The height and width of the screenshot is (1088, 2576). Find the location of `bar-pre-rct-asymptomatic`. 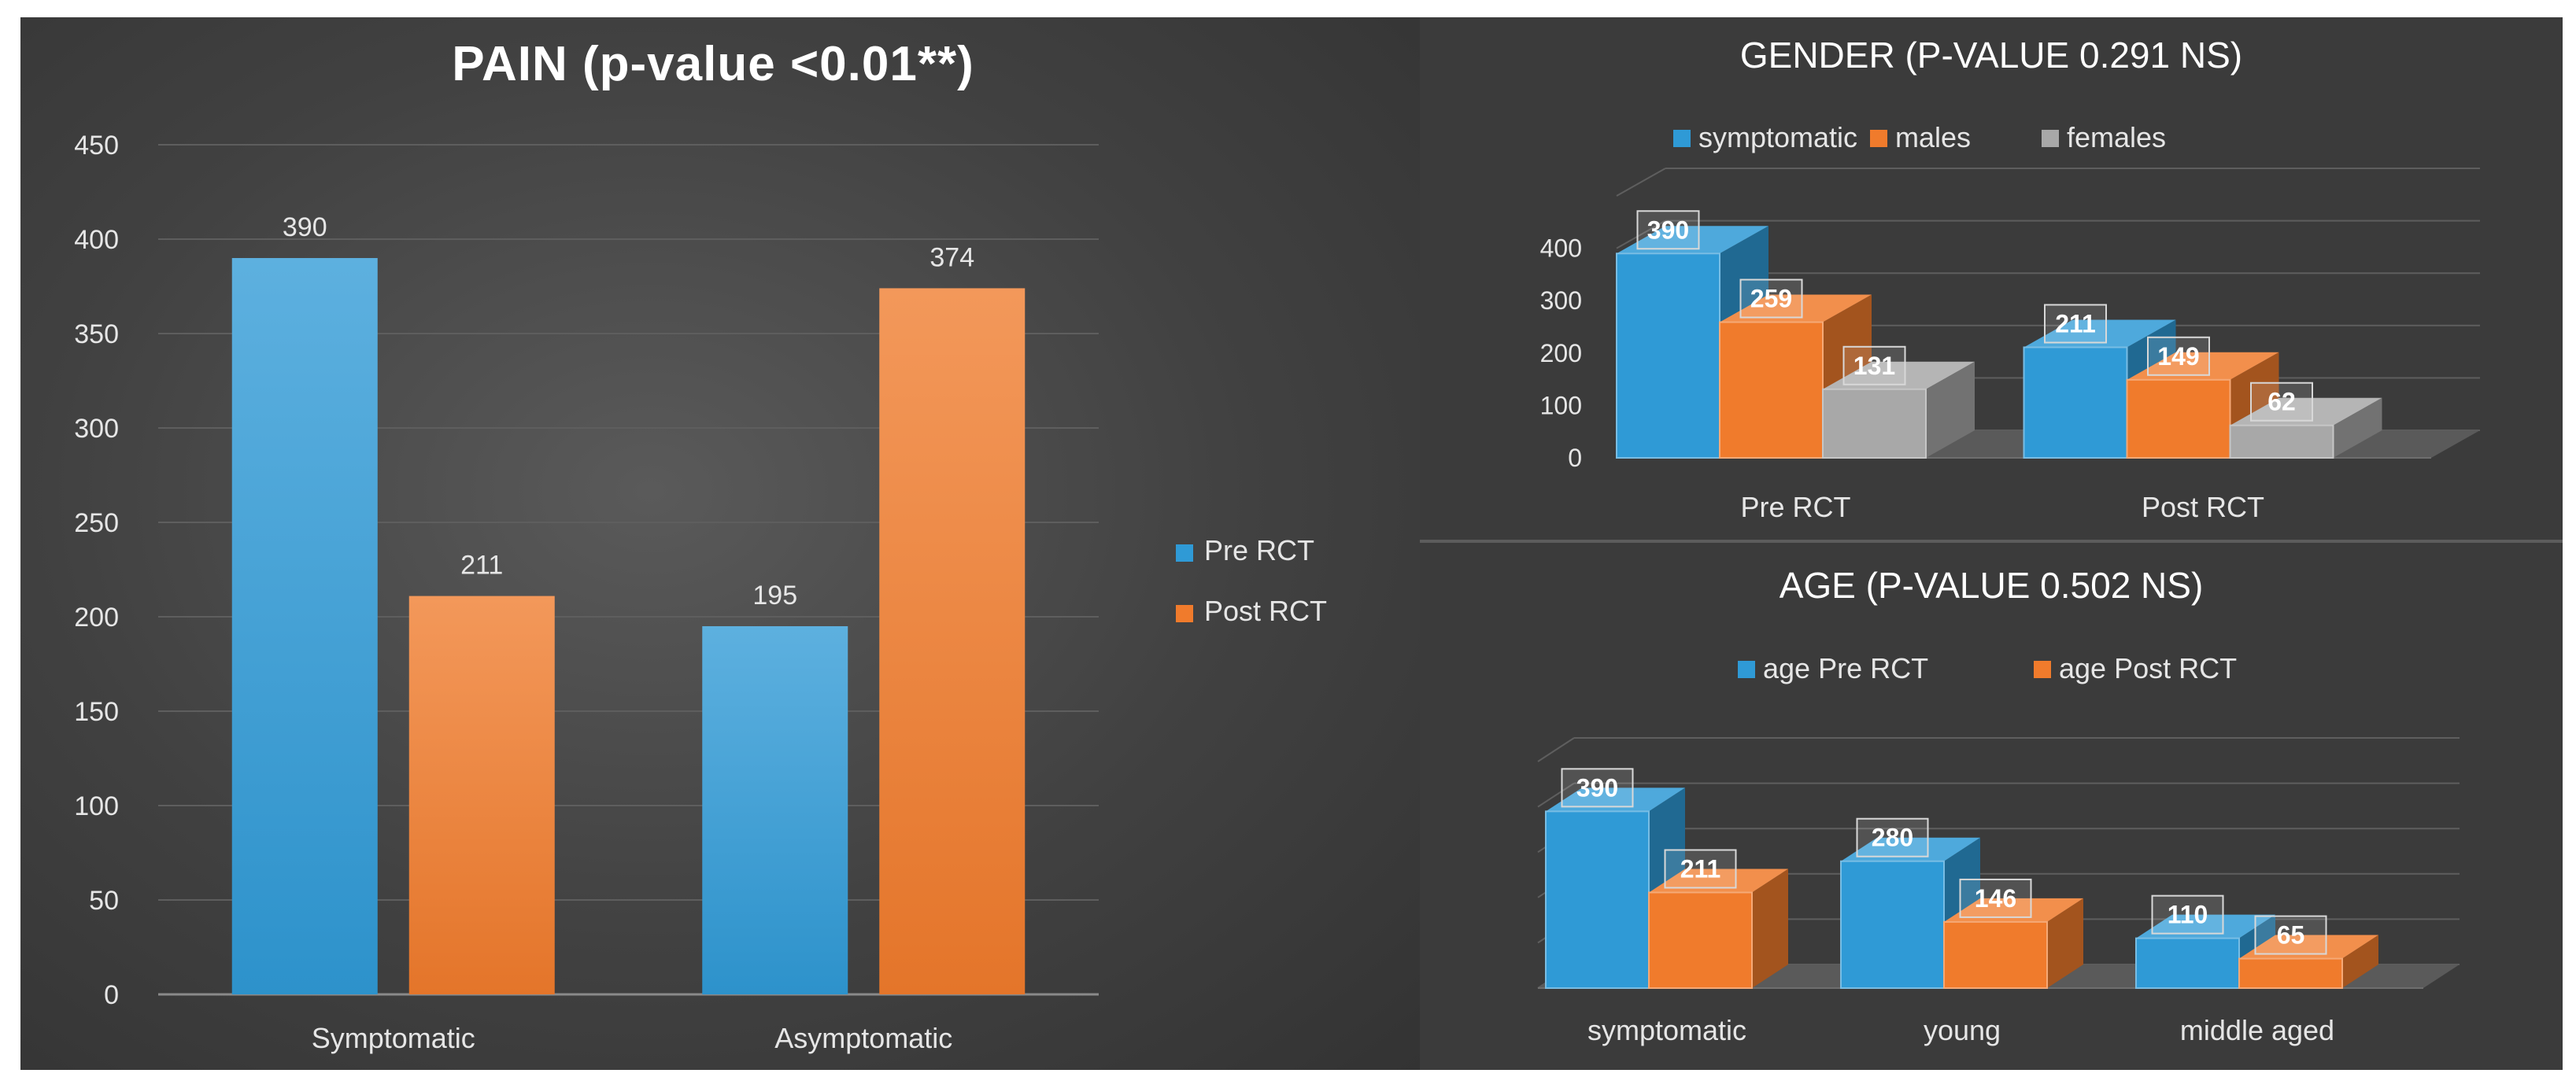

bar-pre-rct-asymptomatic is located at coordinates (775, 810).